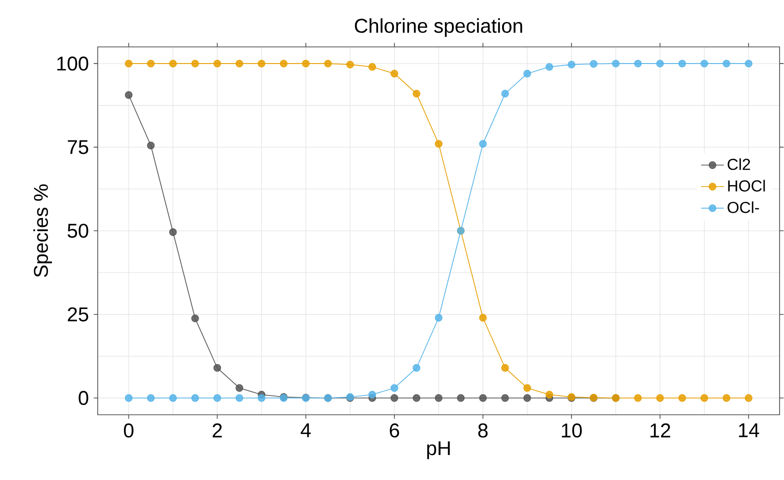 The height and width of the screenshot is (480, 784). Describe the element at coordinates (305, 431) in the screenshot. I see `x-tick-label: 4` at that location.